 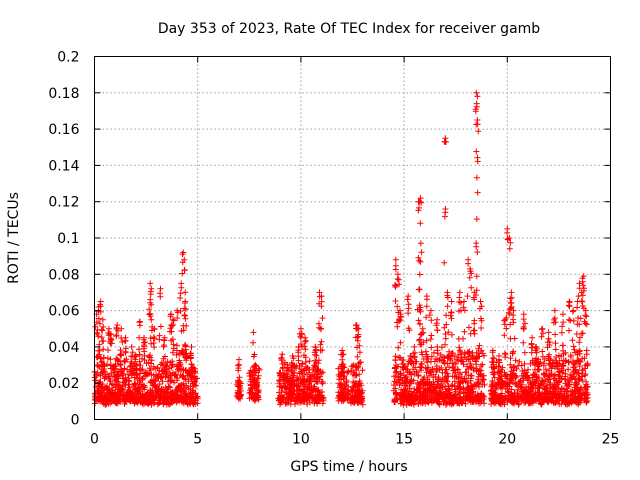 What do you see at coordinates (63, 348) in the screenshot?
I see `y-tick-label: 0.04` at bounding box center [63, 348].